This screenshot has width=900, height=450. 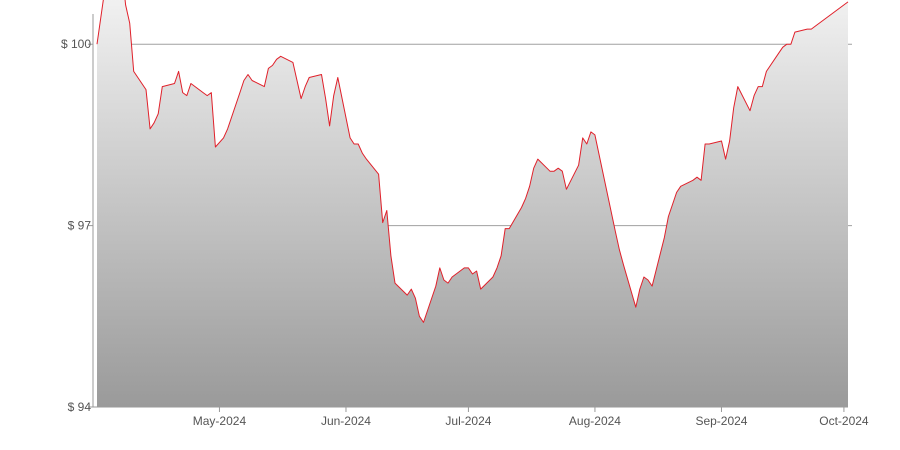 I want to click on x-tick-label: May-2024, so click(x=220, y=421).